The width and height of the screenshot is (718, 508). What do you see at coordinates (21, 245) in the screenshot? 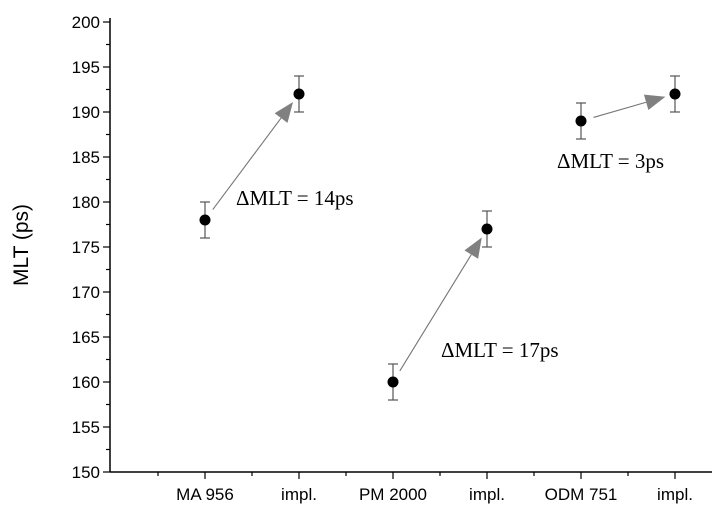
I see `y-axis-label: MLT (ps)` at bounding box center [21, 245].